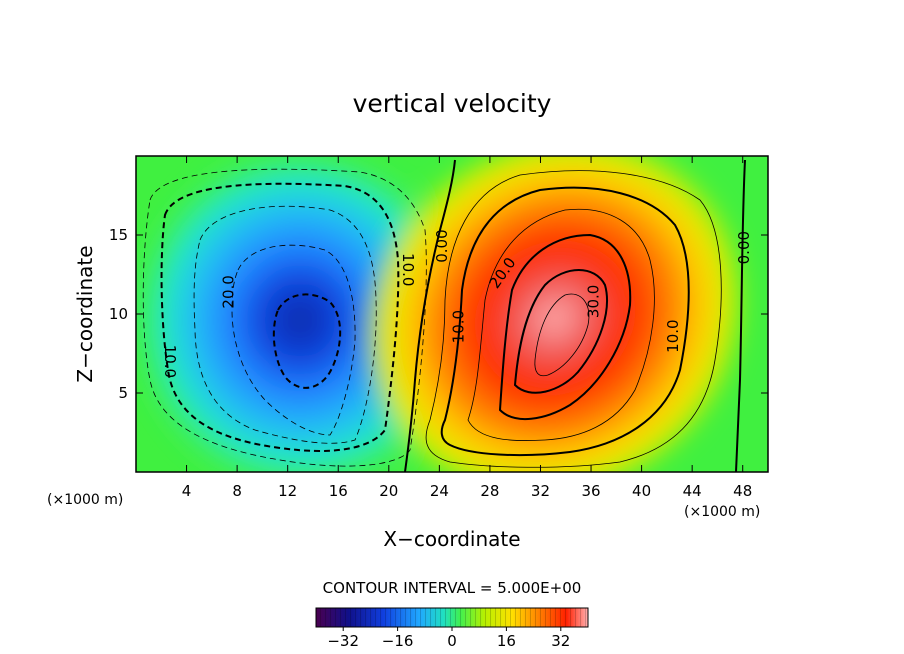 This screenshot has width=904, height=654. I want to click on x-tick-label: 36, so click(590, 491).